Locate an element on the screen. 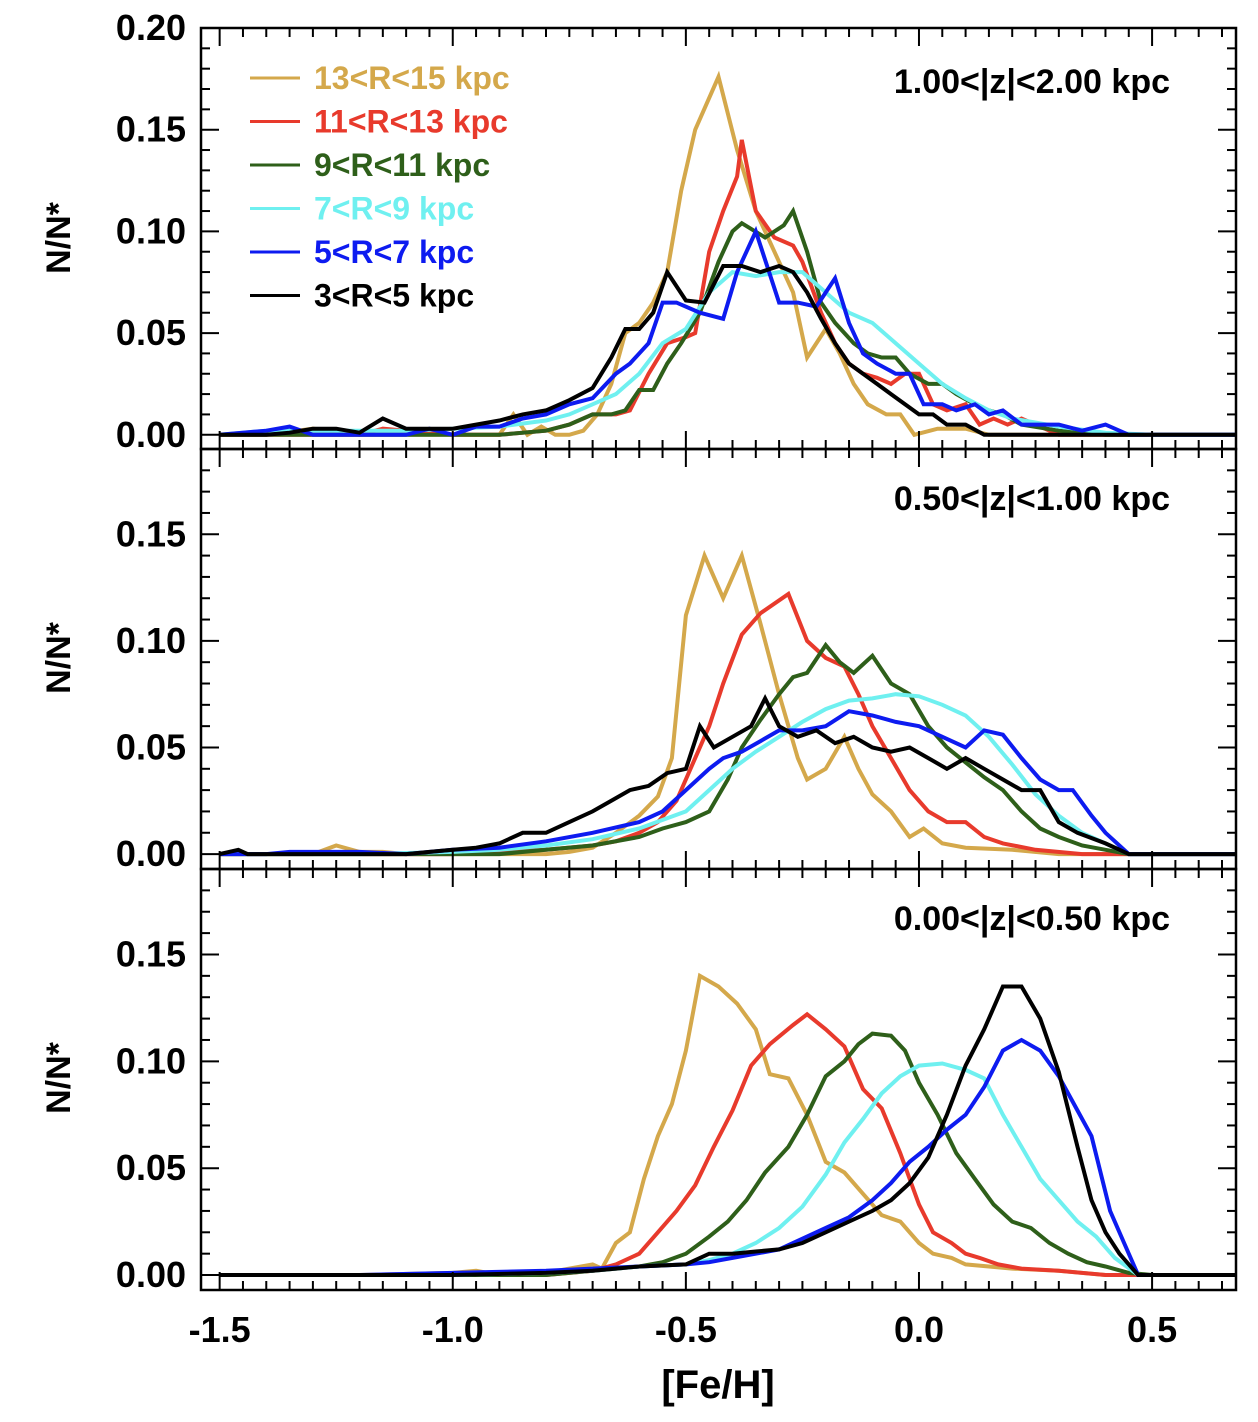 This screenshot has height=1422, width=1258. panel-top-title: 1.00<|z|<2.00 kpc is located at coordinates (1032, 82).